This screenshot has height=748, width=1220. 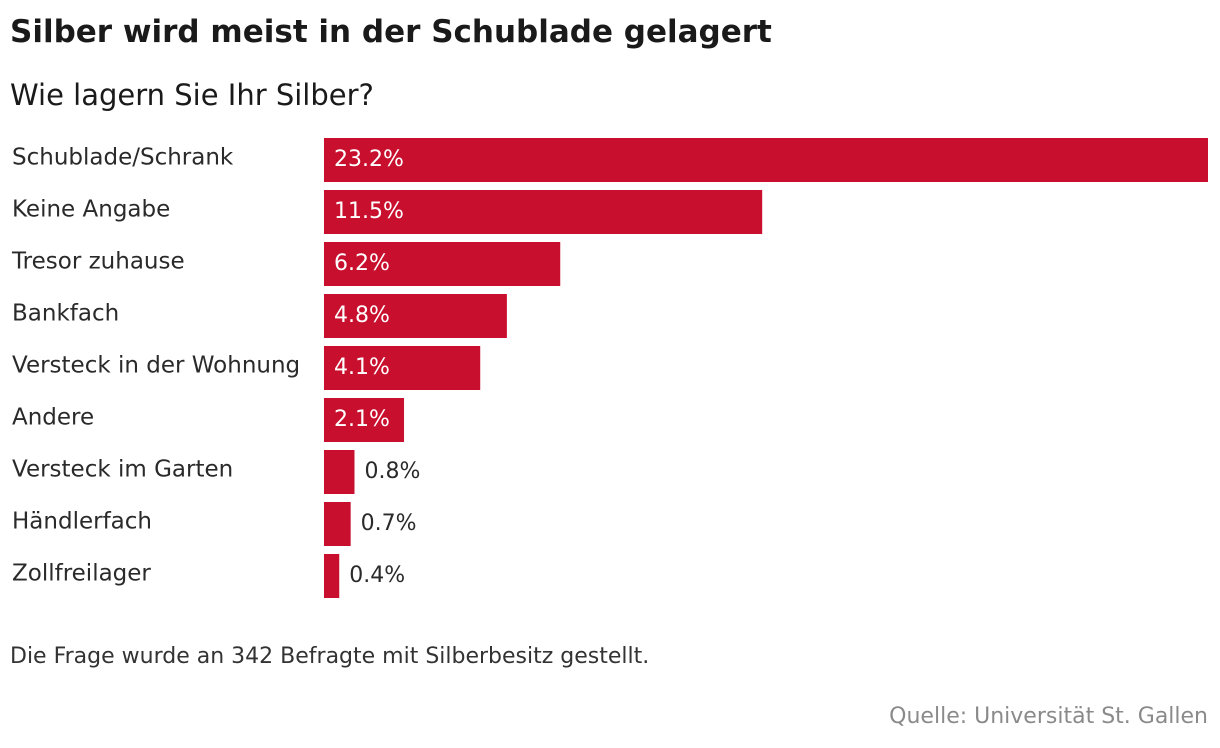 I want to click on bar-tresor-zuhause, so click(x=442, y=264).